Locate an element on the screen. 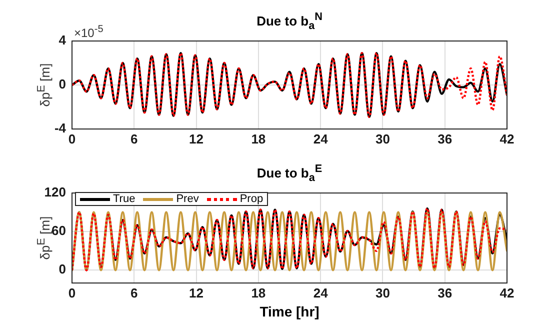 The height and width of the screenshot is (325, 560). text: ×10$^{-5}$ is located at coordinates (89, 32).